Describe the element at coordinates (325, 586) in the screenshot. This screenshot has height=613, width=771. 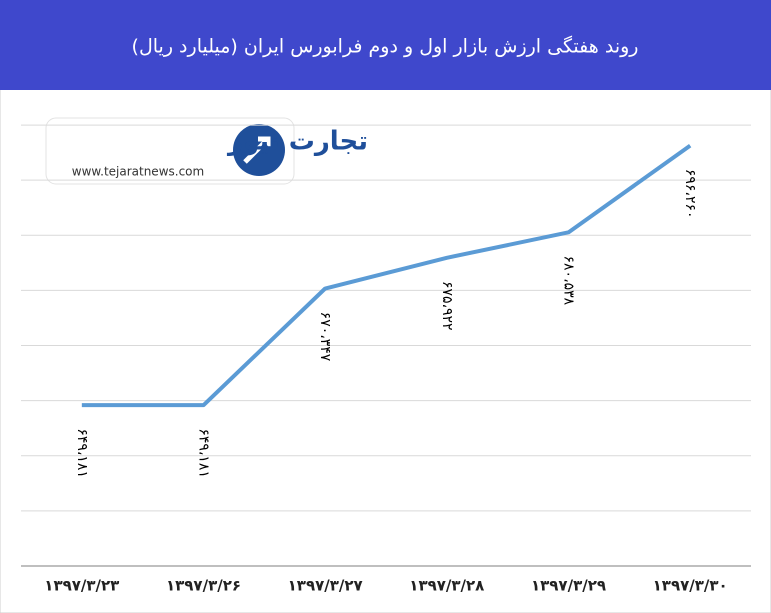
I see `x-tick-label: ۱۳۹۷/۳/۲۷` at that location.